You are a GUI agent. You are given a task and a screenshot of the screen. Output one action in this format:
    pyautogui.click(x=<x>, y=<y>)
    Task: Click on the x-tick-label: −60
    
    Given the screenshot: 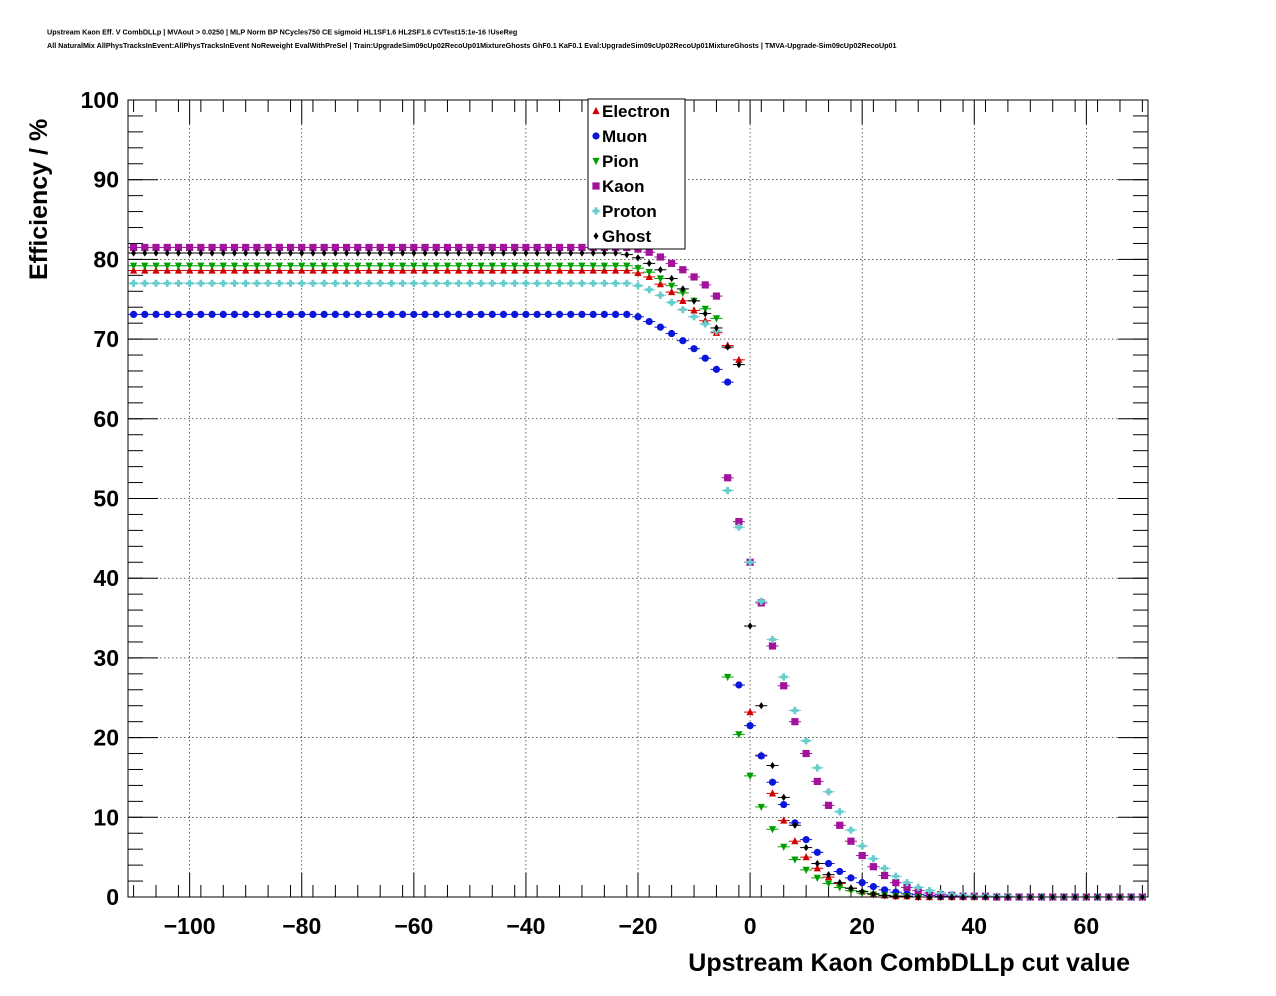 What is the action you would take?
    pyautogui.click(x=413, y=926)
    